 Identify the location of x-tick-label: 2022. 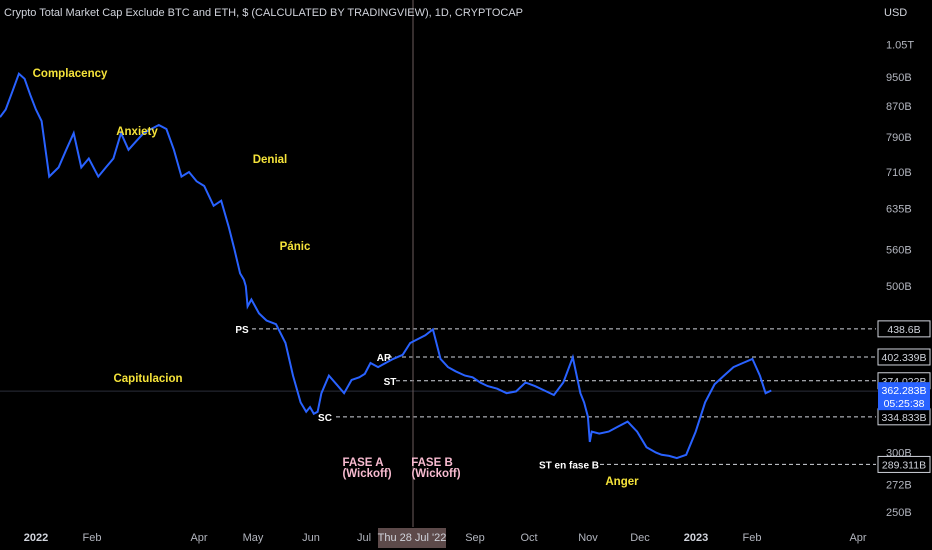
(36, 538).